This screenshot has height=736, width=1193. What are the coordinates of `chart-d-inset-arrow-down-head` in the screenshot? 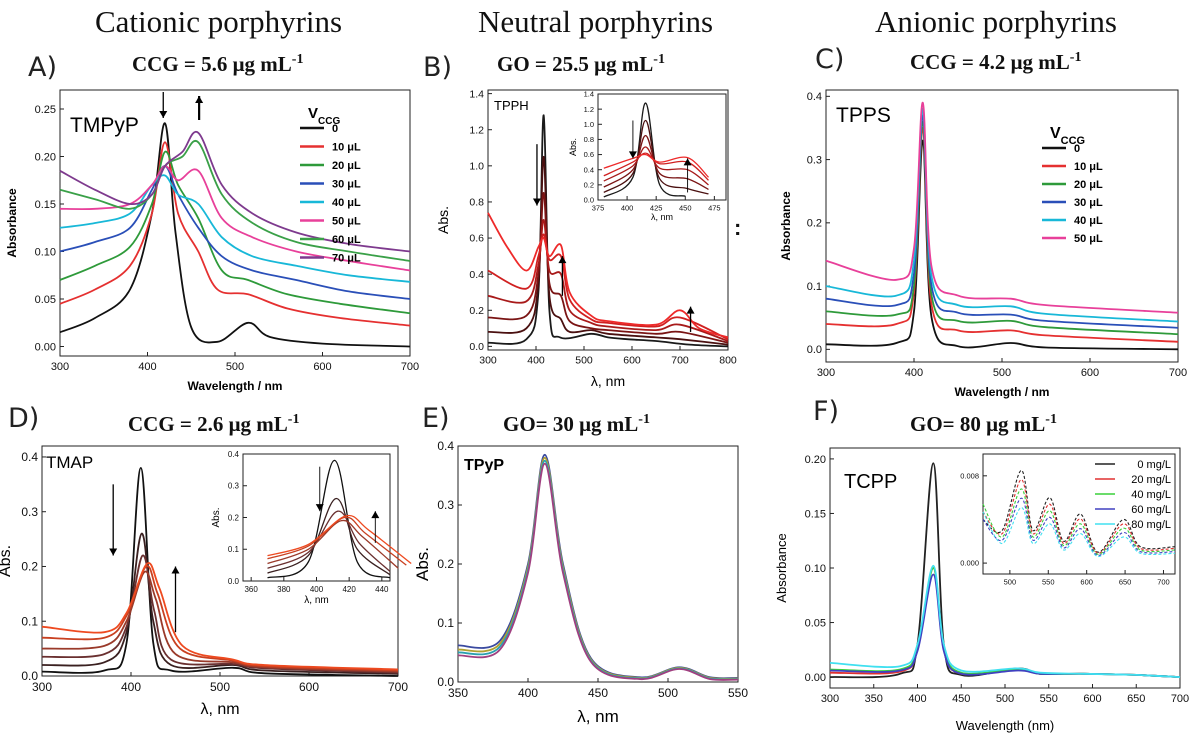 It's located at (319, 508).